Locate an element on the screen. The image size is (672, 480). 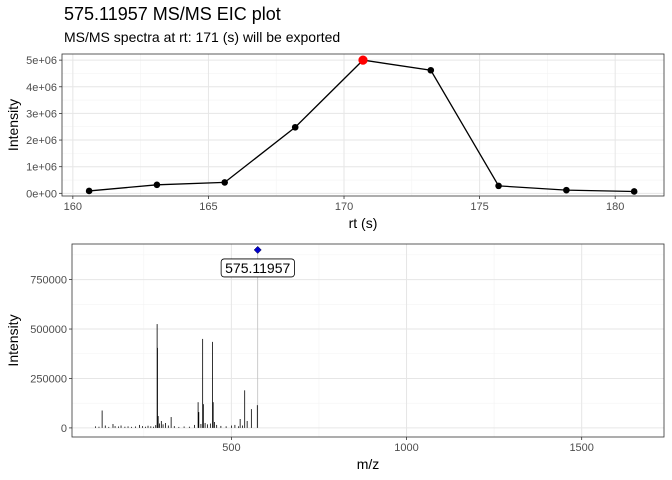
chart-title: 575.11957 MS/MS EIC plot is located at coordinates (172, 14).